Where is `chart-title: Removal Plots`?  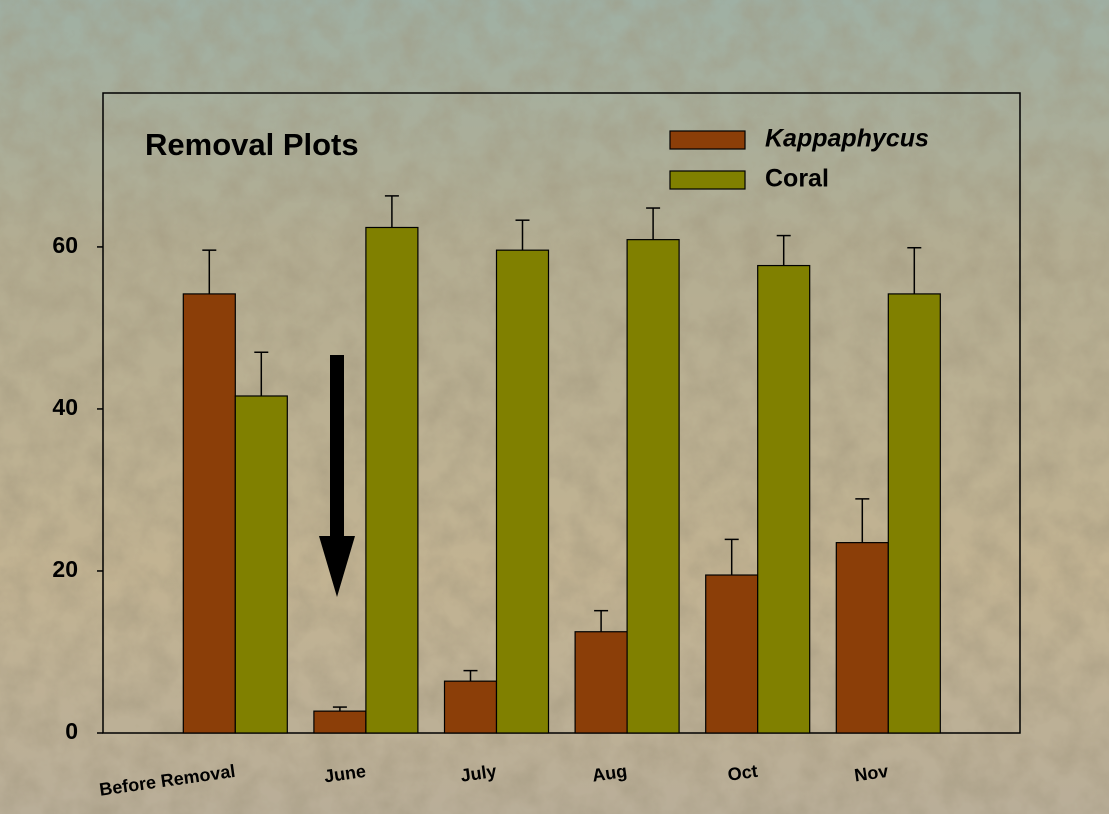
chart-title: Removal Plots is located at coordinates (252, 144).